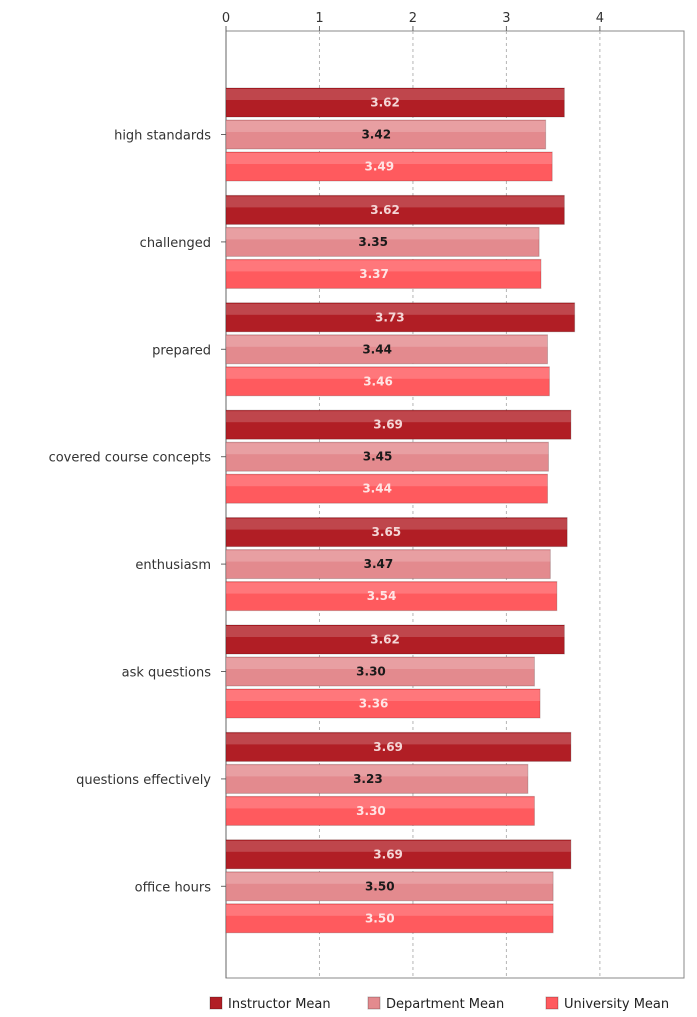 The image size is (697, 1017). What do you see at coordinates (396, 564) in the screenshot?
I see `bar-group: 3.65 3.47 3.54` at bounding box center [396, 564].